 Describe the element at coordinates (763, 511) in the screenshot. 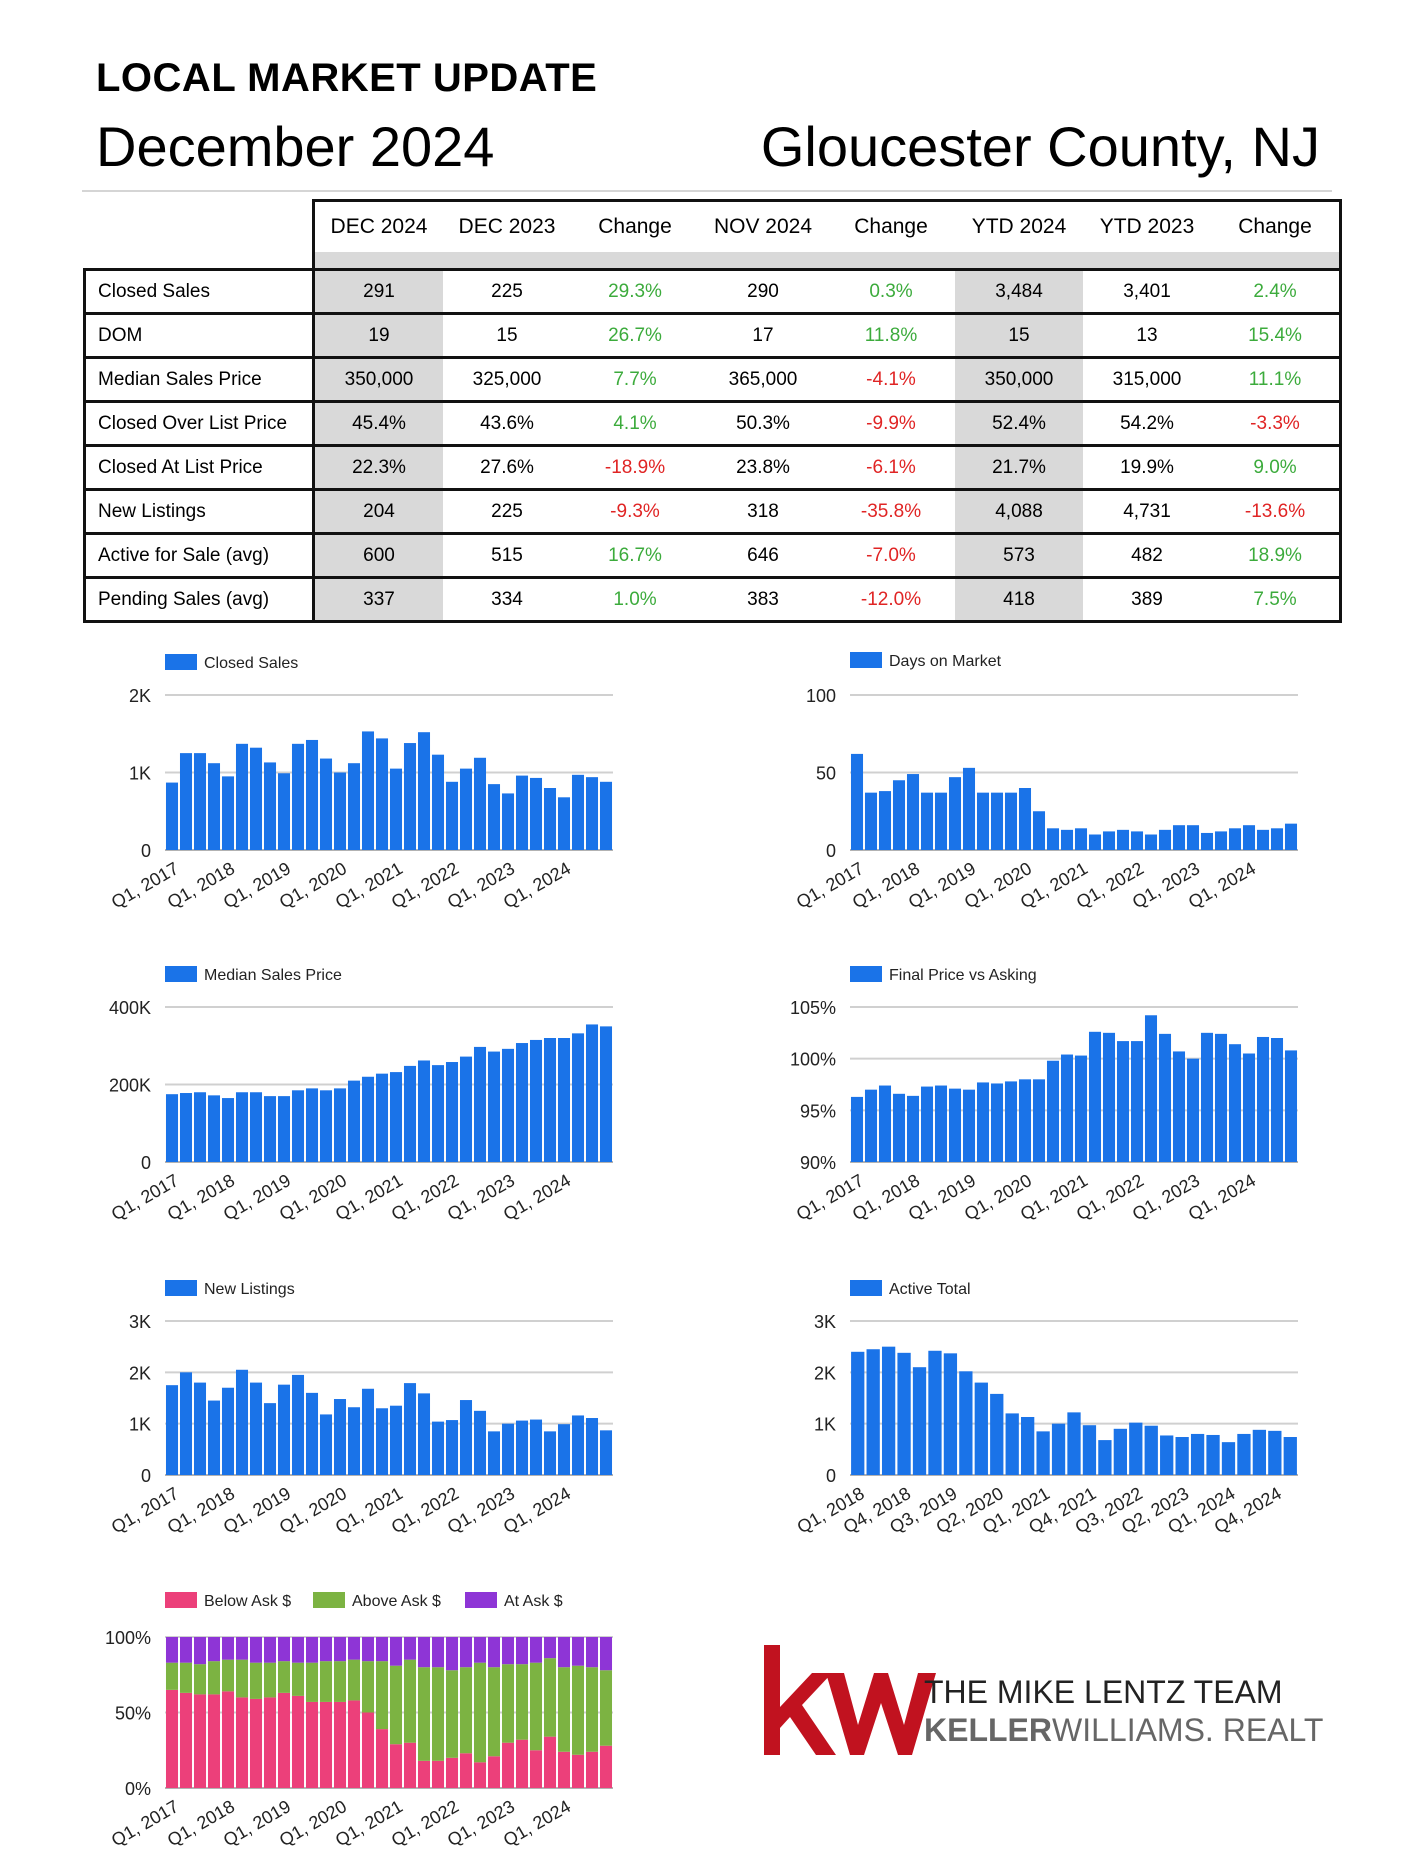

I see `table-cell: 318` at that location.